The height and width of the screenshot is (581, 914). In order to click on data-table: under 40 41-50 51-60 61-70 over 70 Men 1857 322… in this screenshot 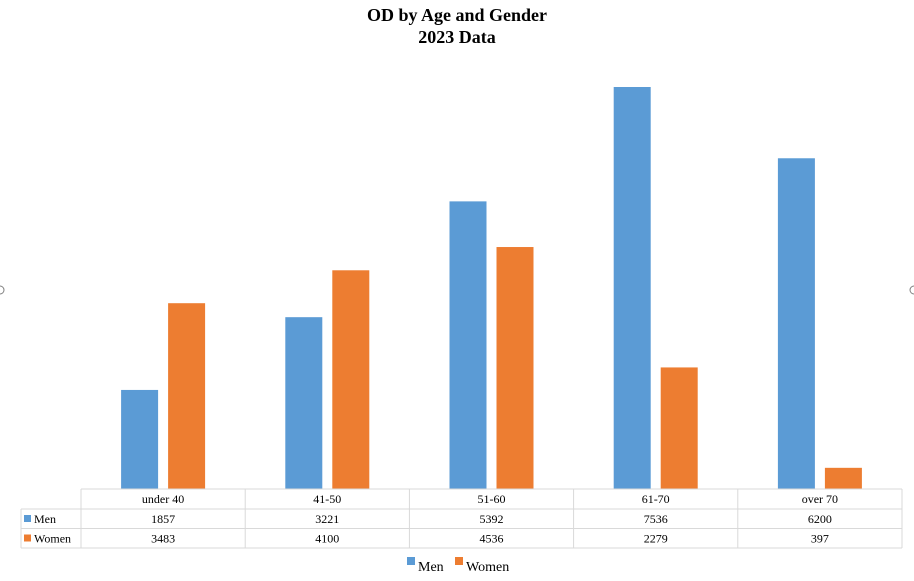, I will do `click(461, 518)`.